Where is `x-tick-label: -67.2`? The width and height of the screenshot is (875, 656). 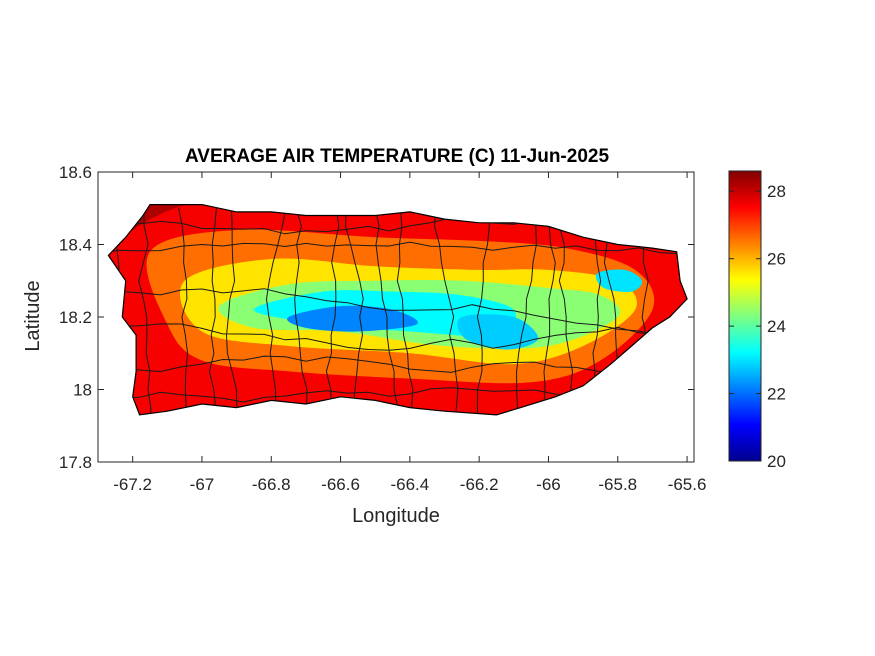
x-tick-label: -67.2 is located at coordinates (132, 484).